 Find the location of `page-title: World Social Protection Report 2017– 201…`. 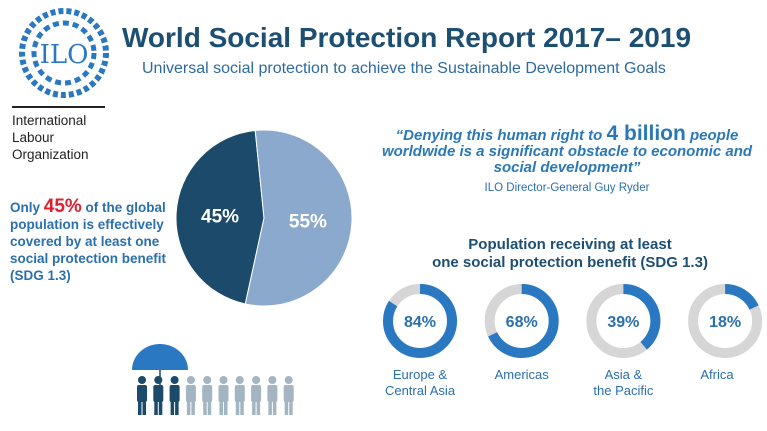

page-title: World Social Protection Report 2017– 201… is located at coordinates (407, 37).